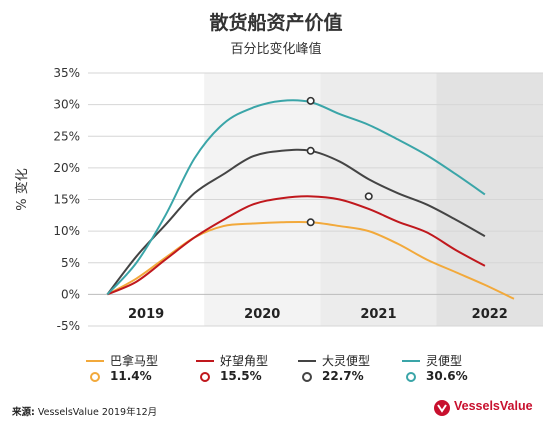 Image resolution: width=552 pixels, height=422 pixels. What do you see at coordinates (262, 314) in the screenshot?
I see `x-year-label: 2020` at bounding box center [262, 314].